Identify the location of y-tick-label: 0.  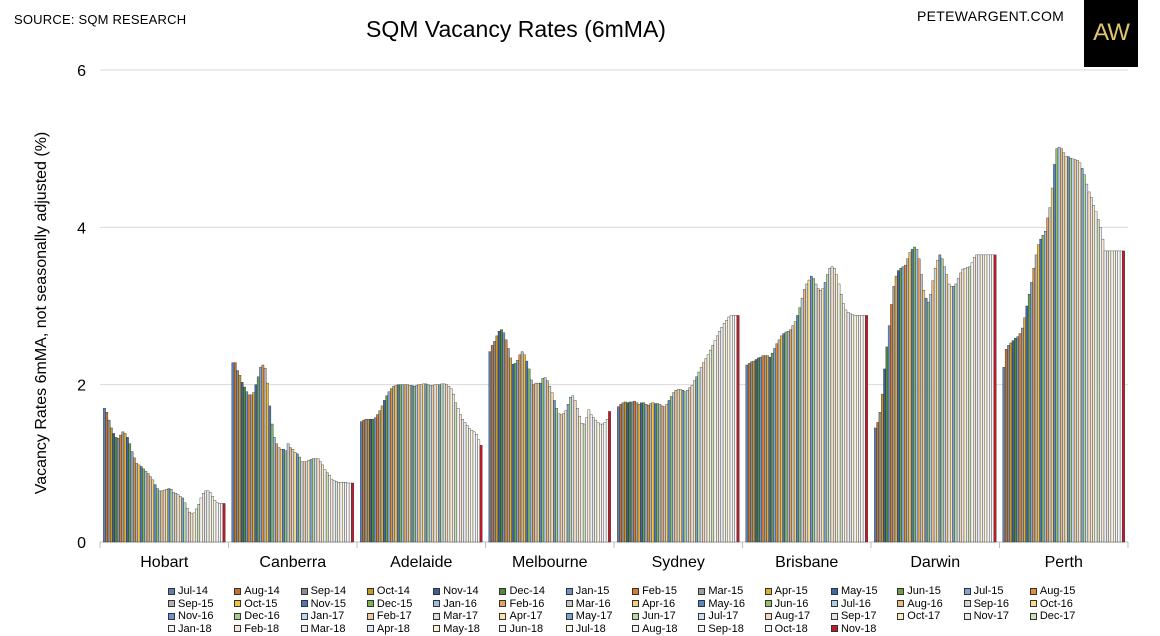
(81, 543).